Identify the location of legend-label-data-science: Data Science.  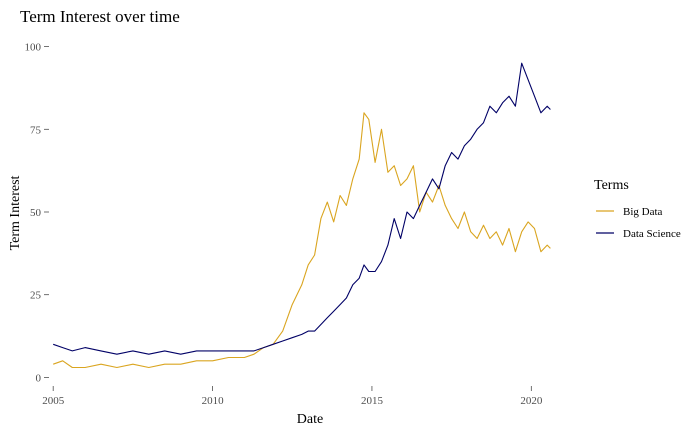
(652, 234).